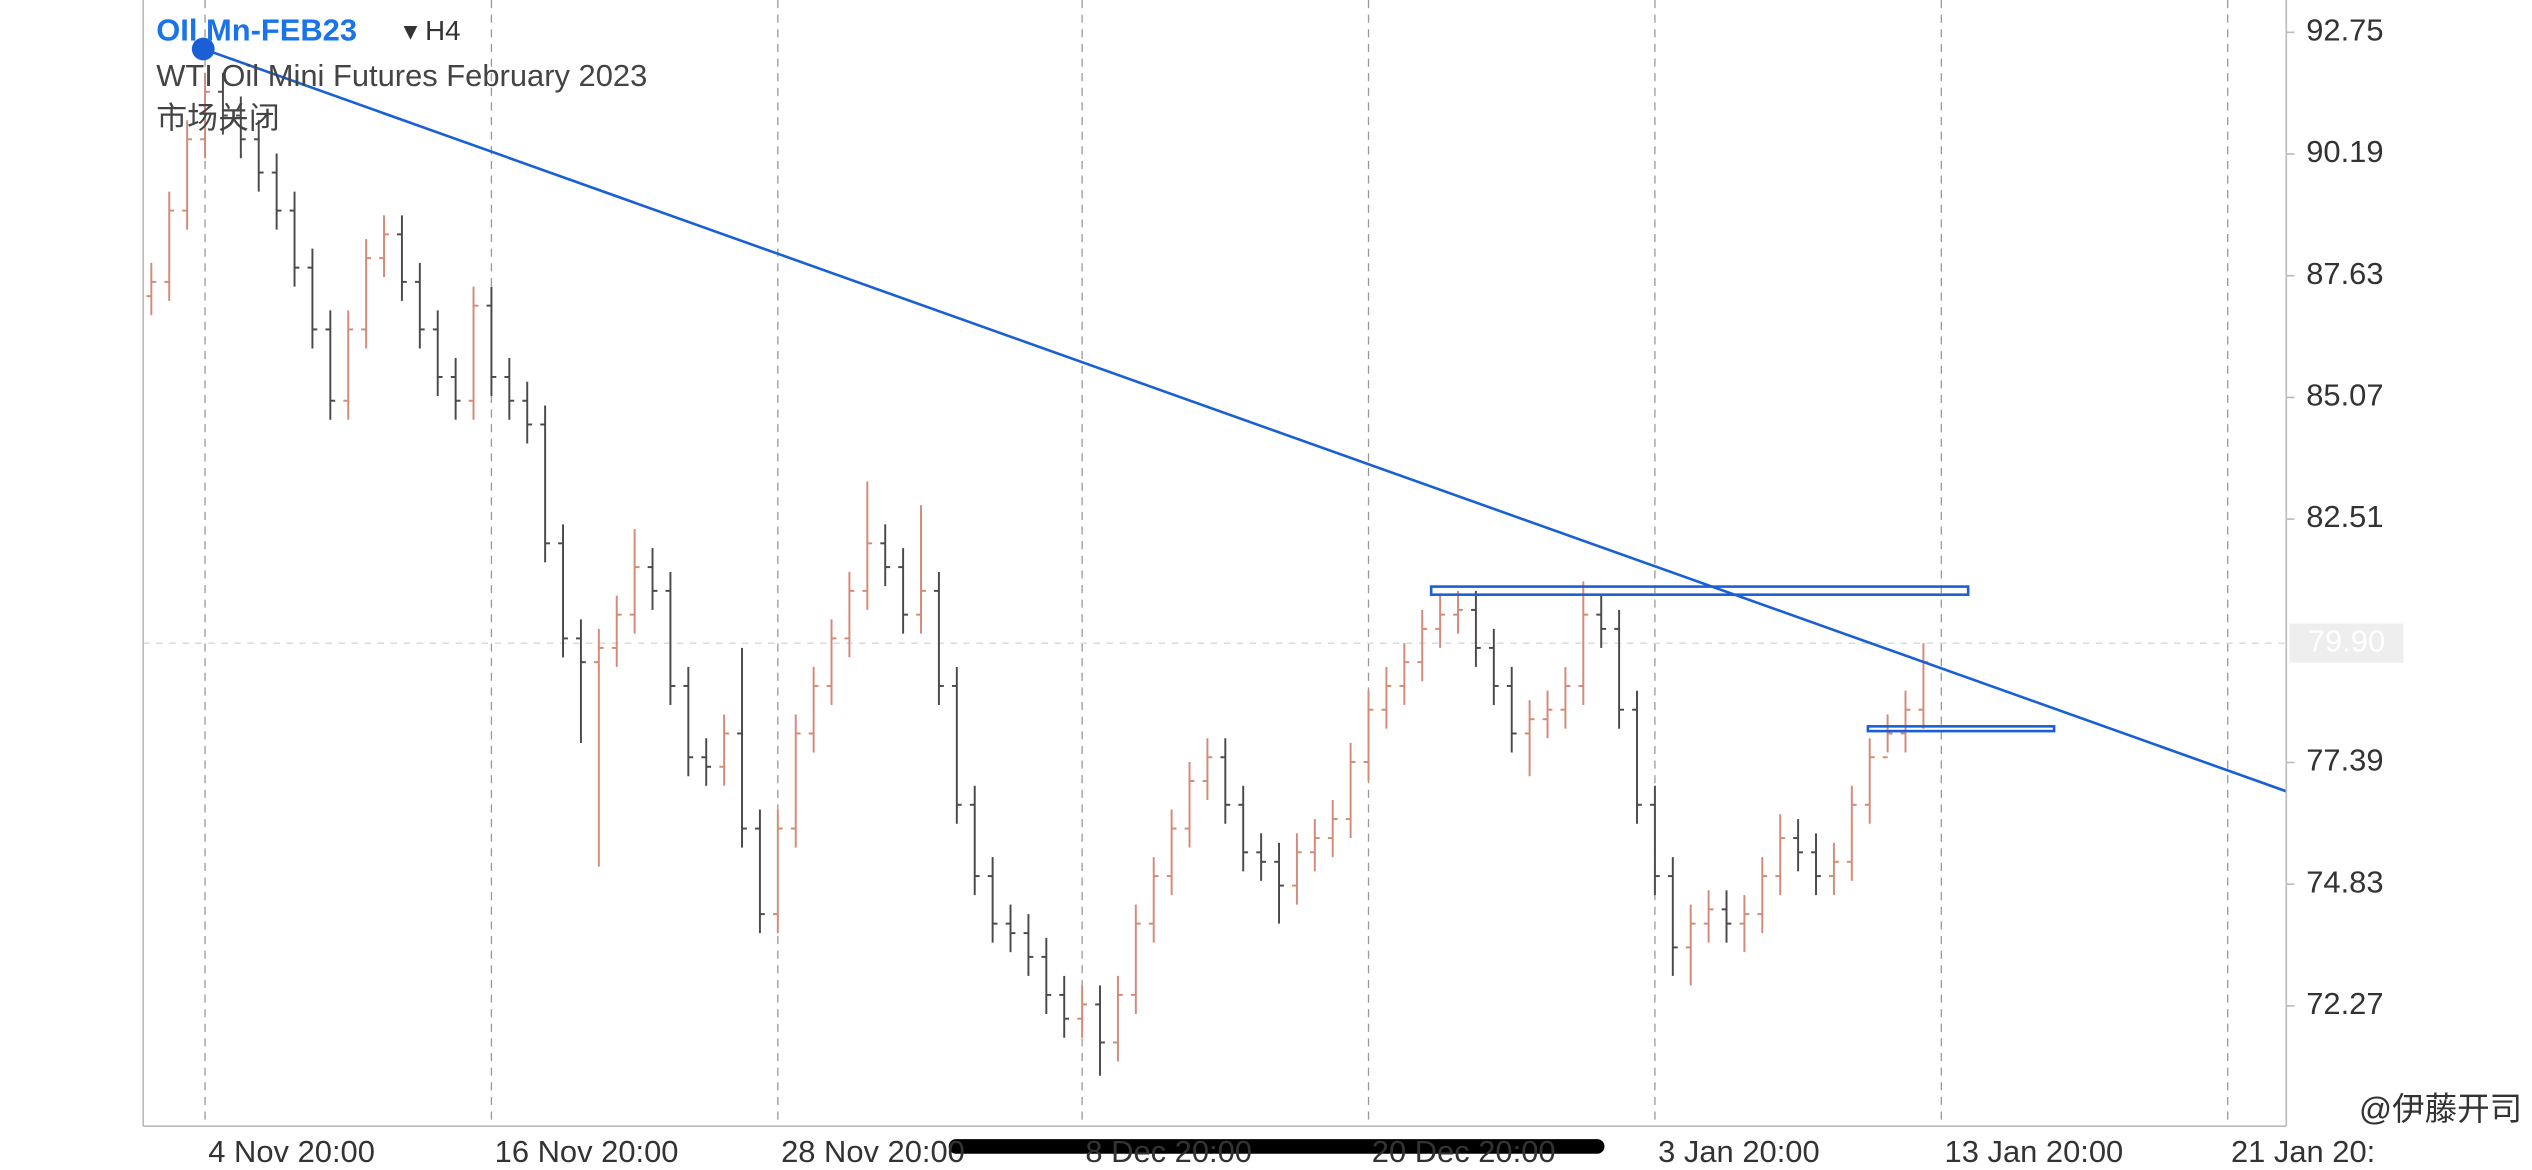 This screenshot has height=1170, width=2532. I want to click on x-tick-label: 13 Jan 20:00, so click(2034, 1151).